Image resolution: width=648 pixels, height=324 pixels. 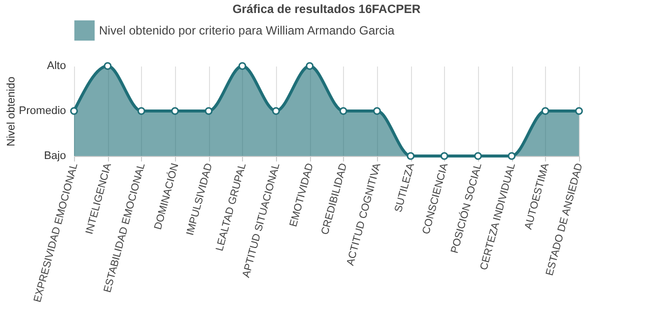 What do you see at coordinates (42, 111) in the screenshot?
I see `text: Promedio` at bounding box center [42, 111].